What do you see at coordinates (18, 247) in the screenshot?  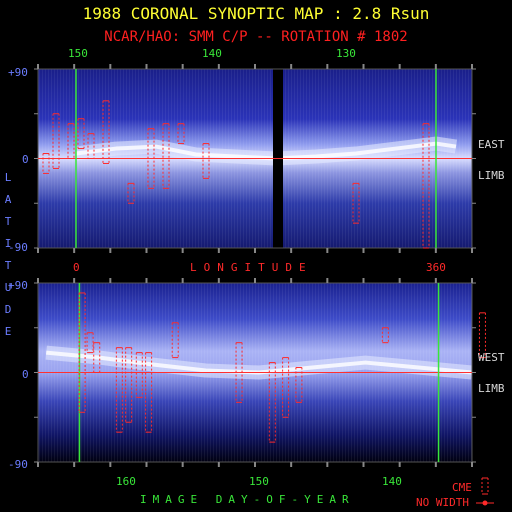 I see `top-ytick-minus90: -90` at bounding box center [18, 247].